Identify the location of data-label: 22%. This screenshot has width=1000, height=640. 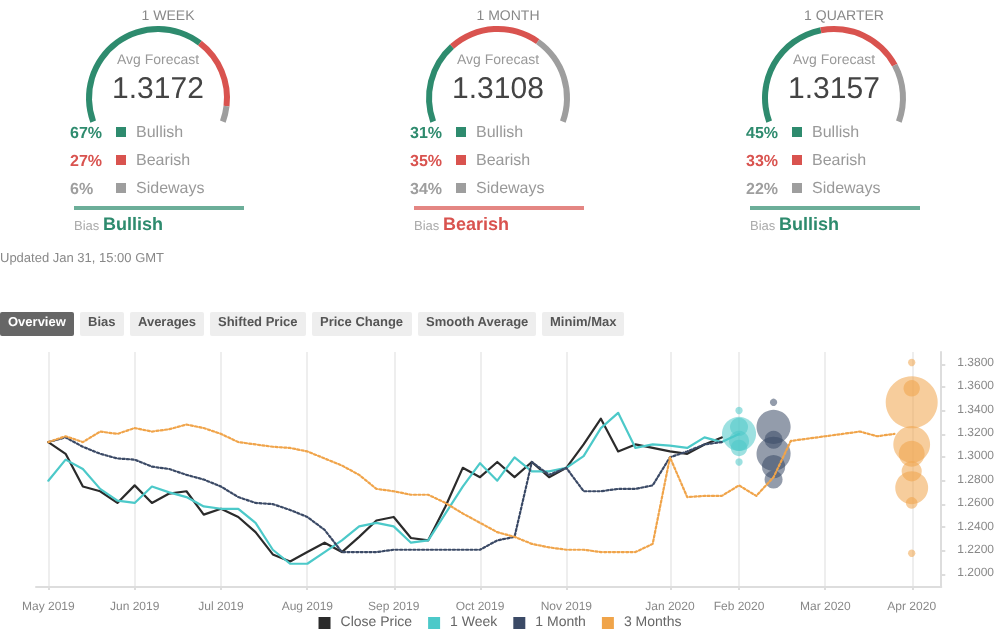
(762, 190).